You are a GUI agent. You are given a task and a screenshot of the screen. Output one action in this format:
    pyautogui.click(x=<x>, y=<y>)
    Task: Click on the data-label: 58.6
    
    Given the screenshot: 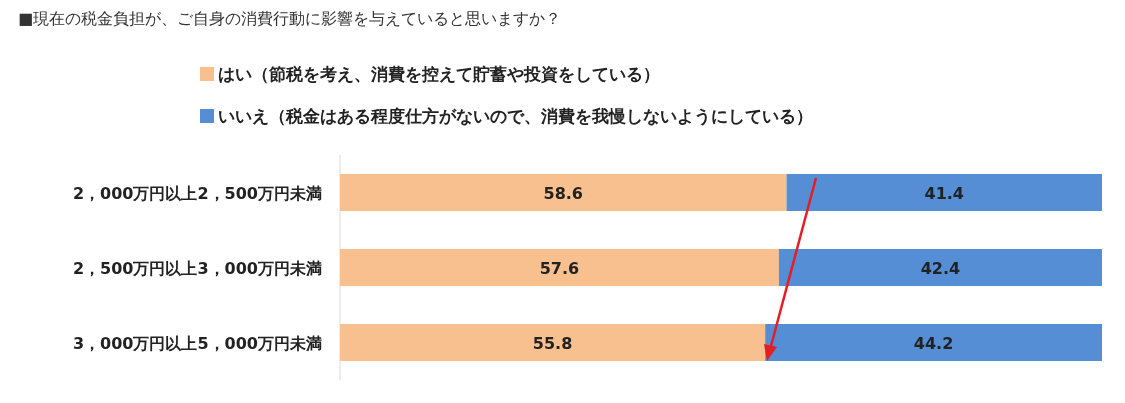 What is the action you would take?
    pyautogui.click(x=563, y=193)
    